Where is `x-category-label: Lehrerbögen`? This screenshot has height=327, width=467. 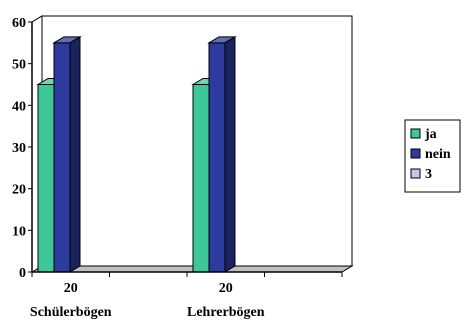
x-category-label: Lehrerbögen is located at coordinates (226, 312).